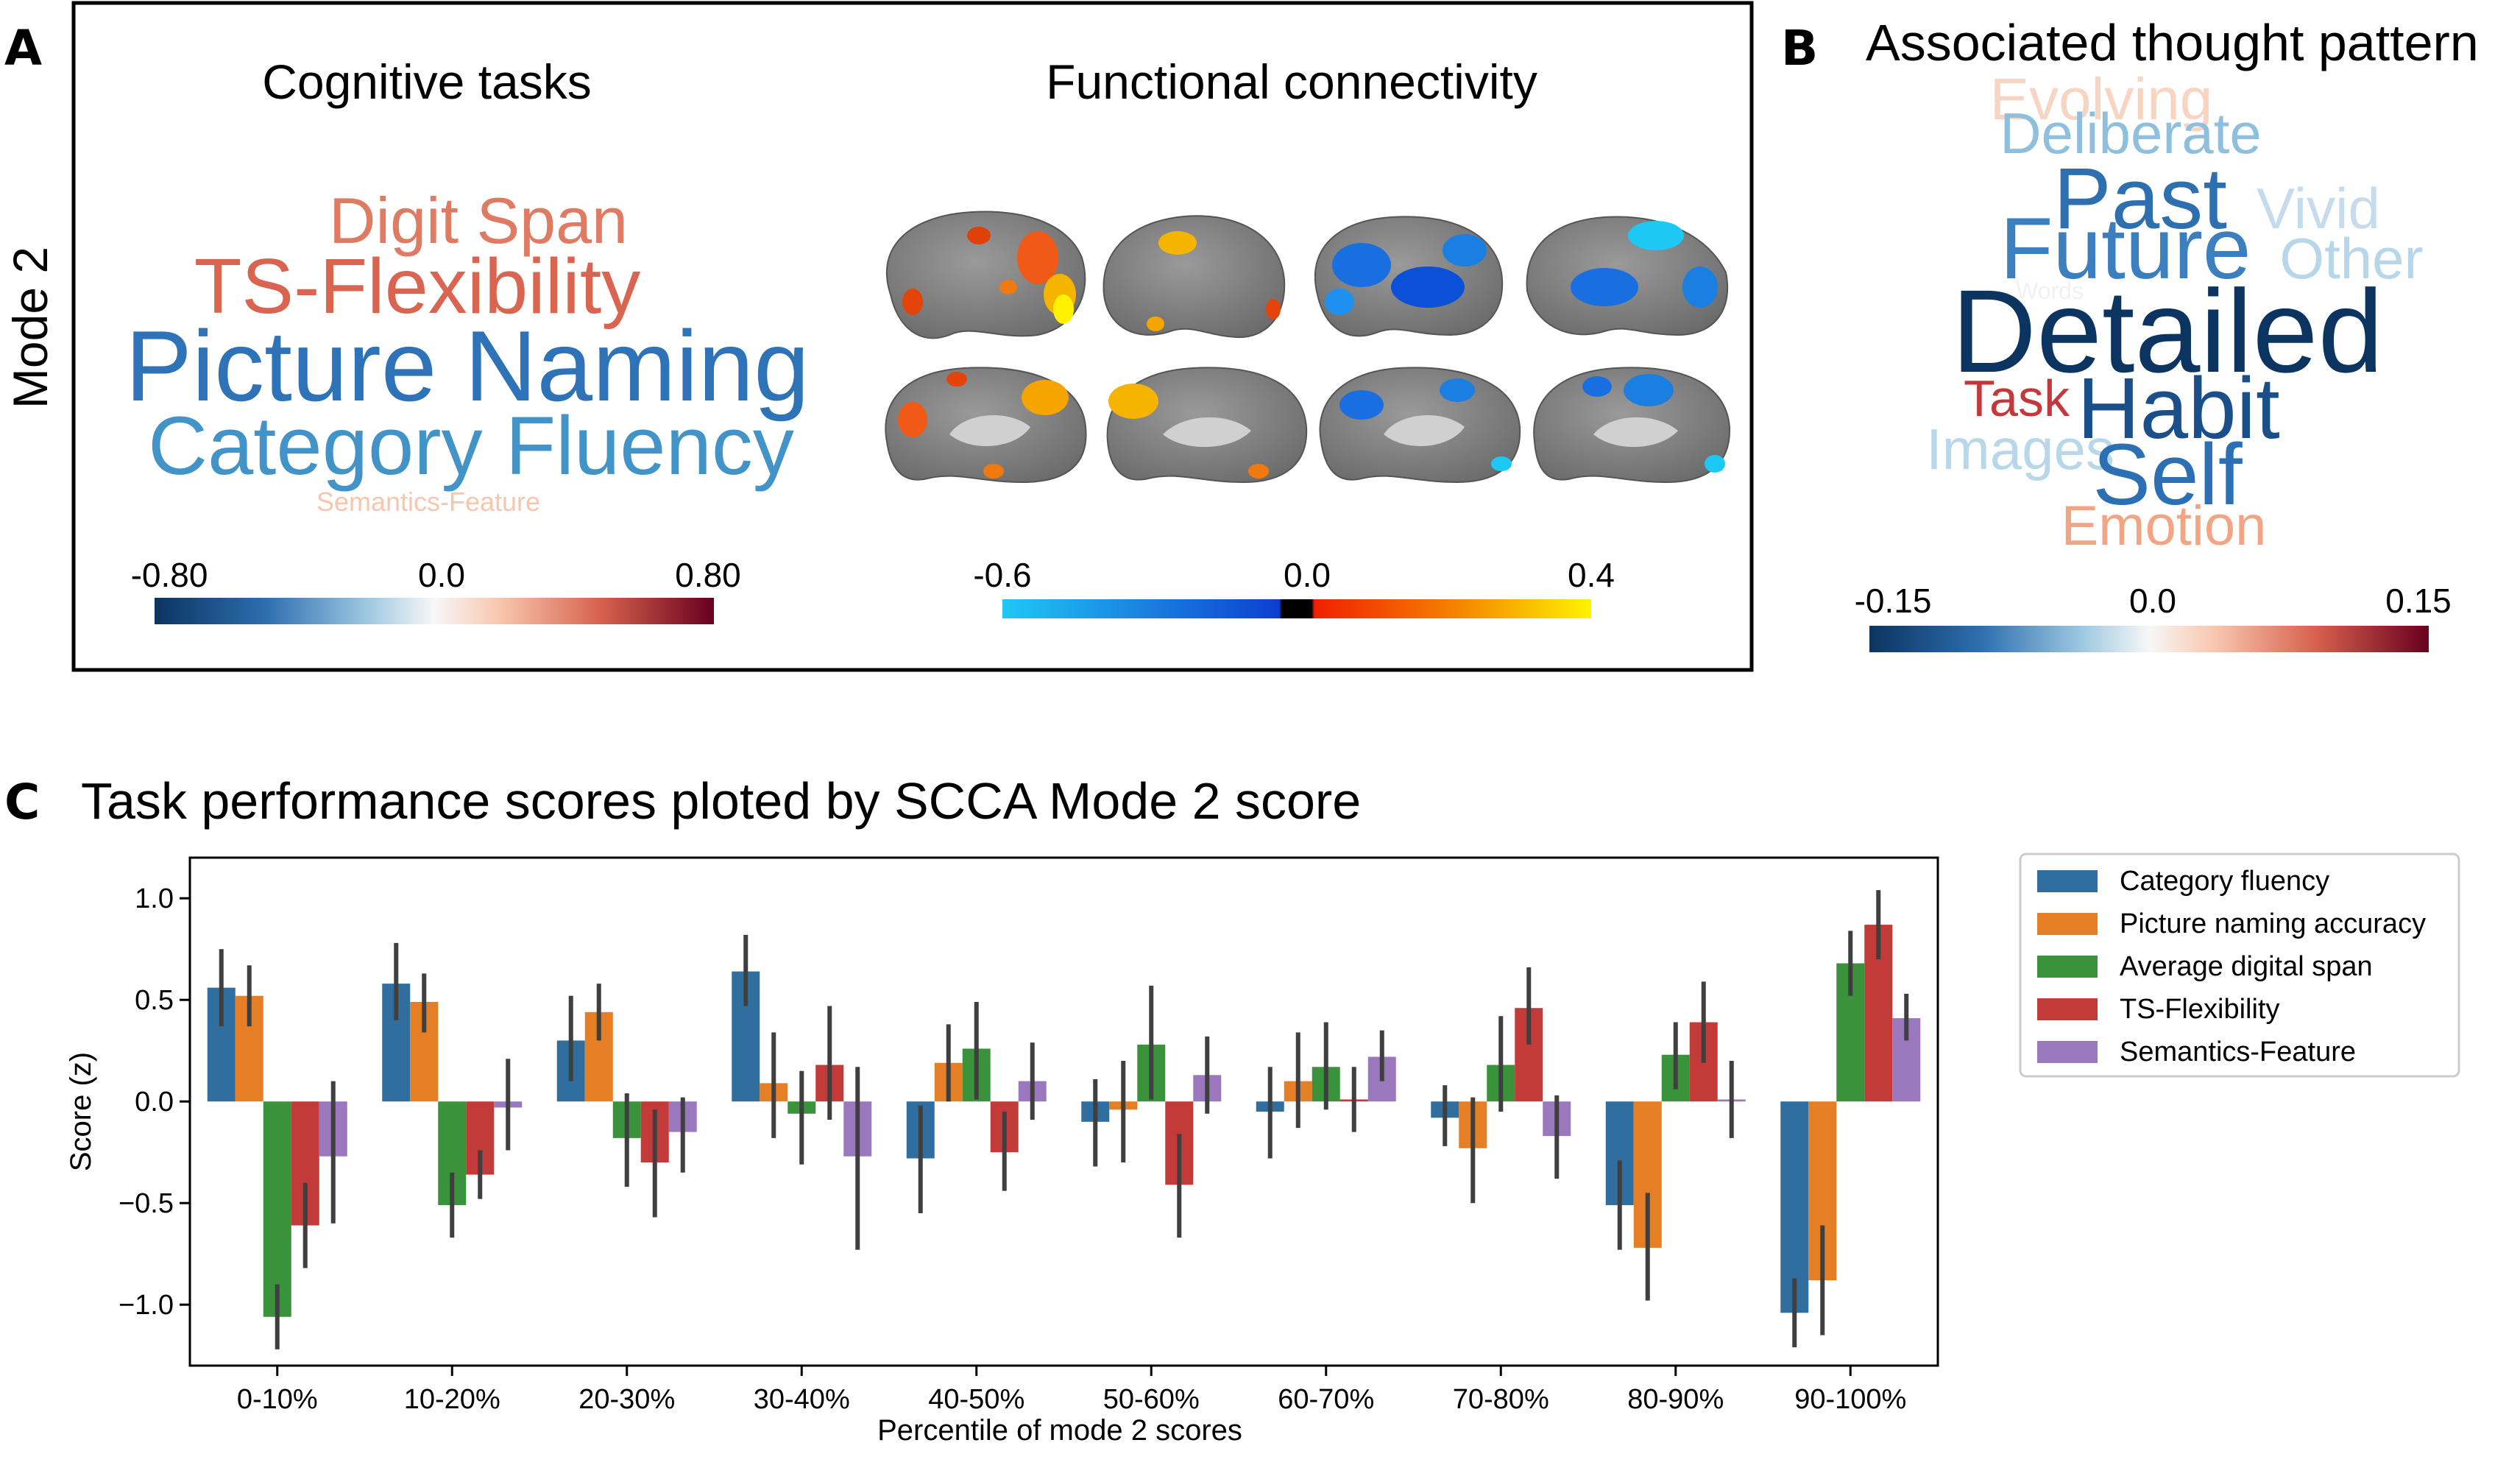 This screenshot has height=1479, width=2520. I want to click on task-word: Digit Span, so click(479, 220).